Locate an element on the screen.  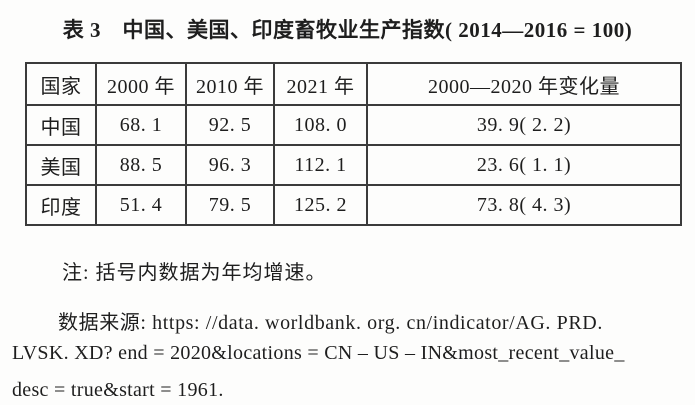
table-row-china: 中国 68. 1 92. 5 108. 0 39. 9( 2. 2) is located at coordinates (353, 125).